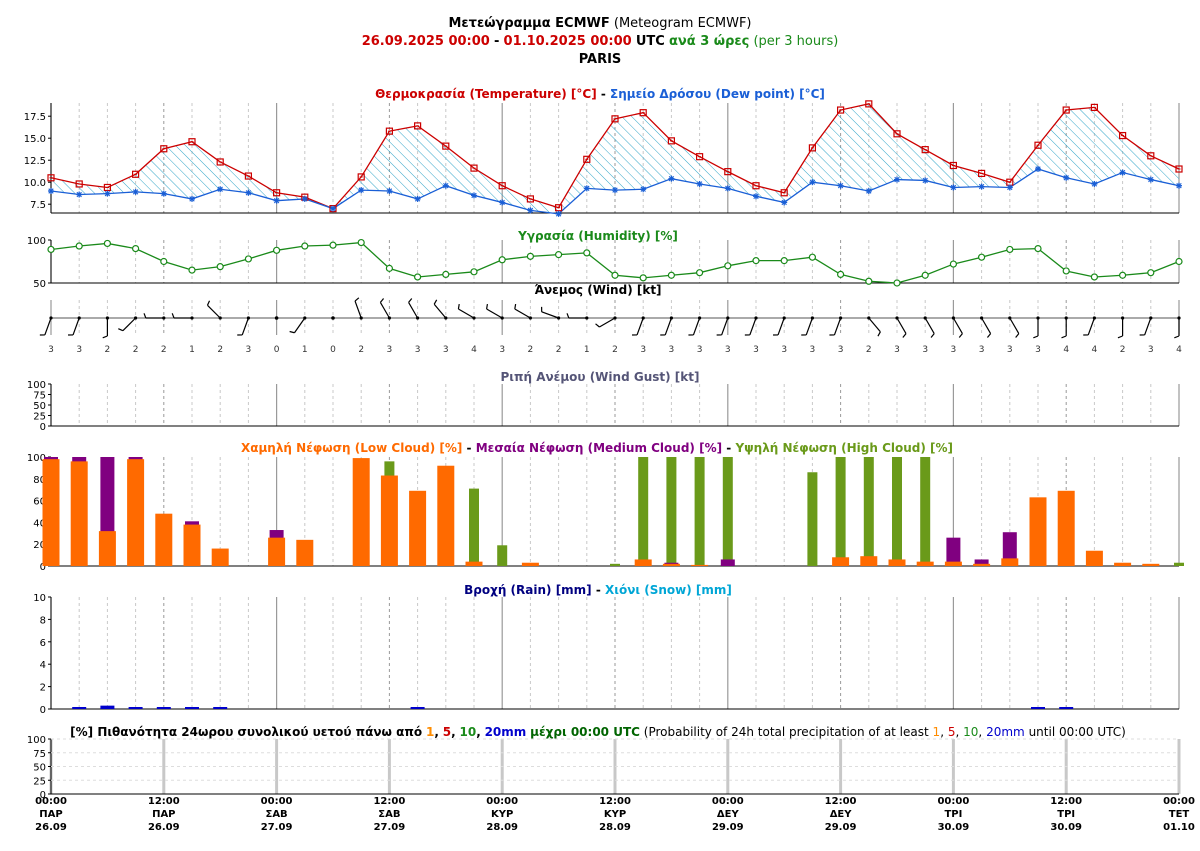 This screenshot has width=1200, height=851. Describe the element at coordinates (727, 562) in the screenshot. I see `medium-cloud-bar` at that location.